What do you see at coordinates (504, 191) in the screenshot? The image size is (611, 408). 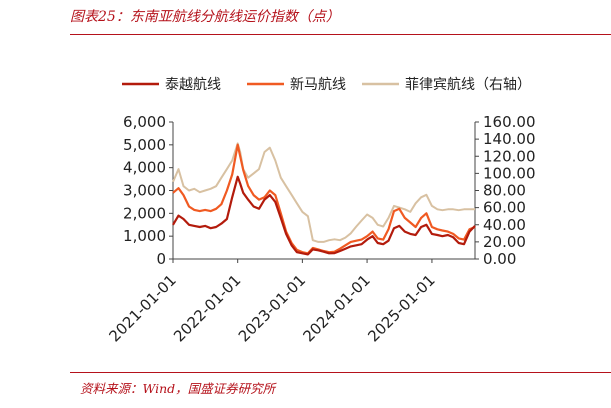 I see `y-right-tick-label: 80.00` at bounding box center [504, 191].